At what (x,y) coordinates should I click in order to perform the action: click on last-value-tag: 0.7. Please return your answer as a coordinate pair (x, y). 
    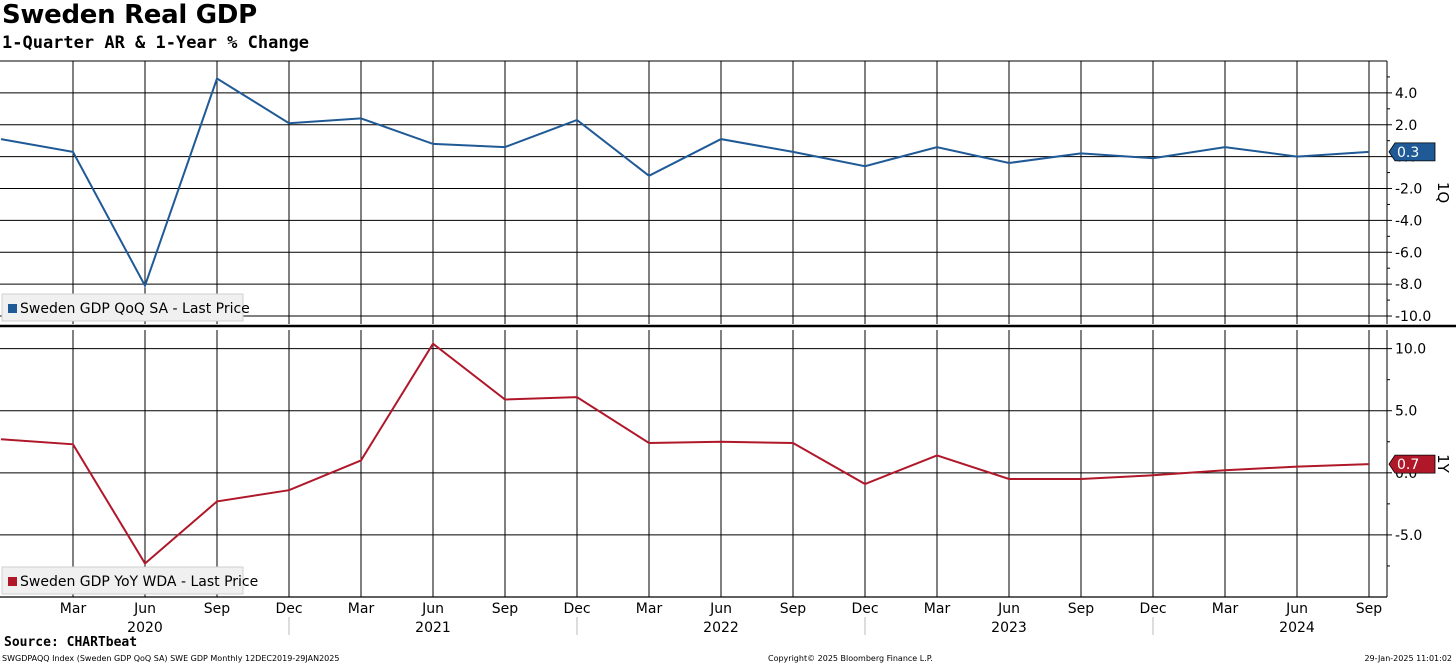
    Looking at the image, I should click on (1412, 464).